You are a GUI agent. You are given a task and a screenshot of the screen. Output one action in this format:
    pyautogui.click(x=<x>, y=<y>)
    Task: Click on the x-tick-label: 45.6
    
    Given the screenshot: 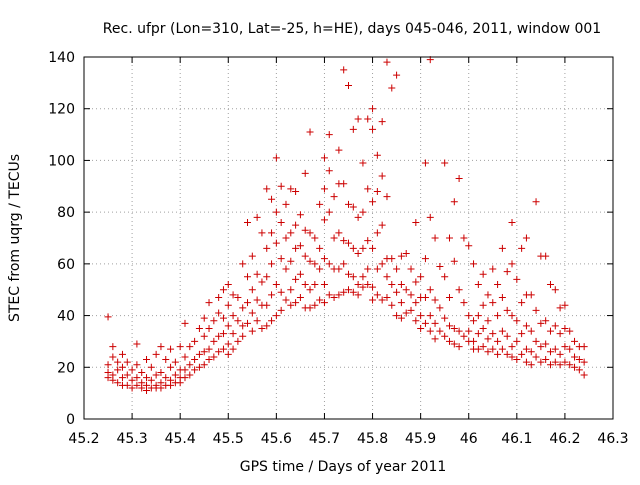 What is the action you would take?
    pyautogui.click(x=276, y=439)
    